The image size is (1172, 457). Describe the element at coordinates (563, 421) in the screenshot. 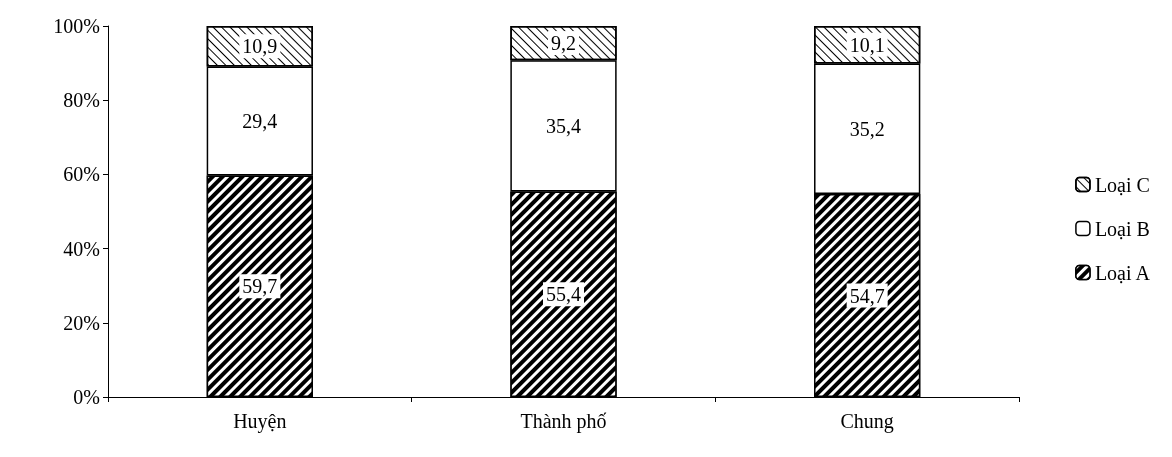

I see `x-tick-label: Thành phố` at that location.